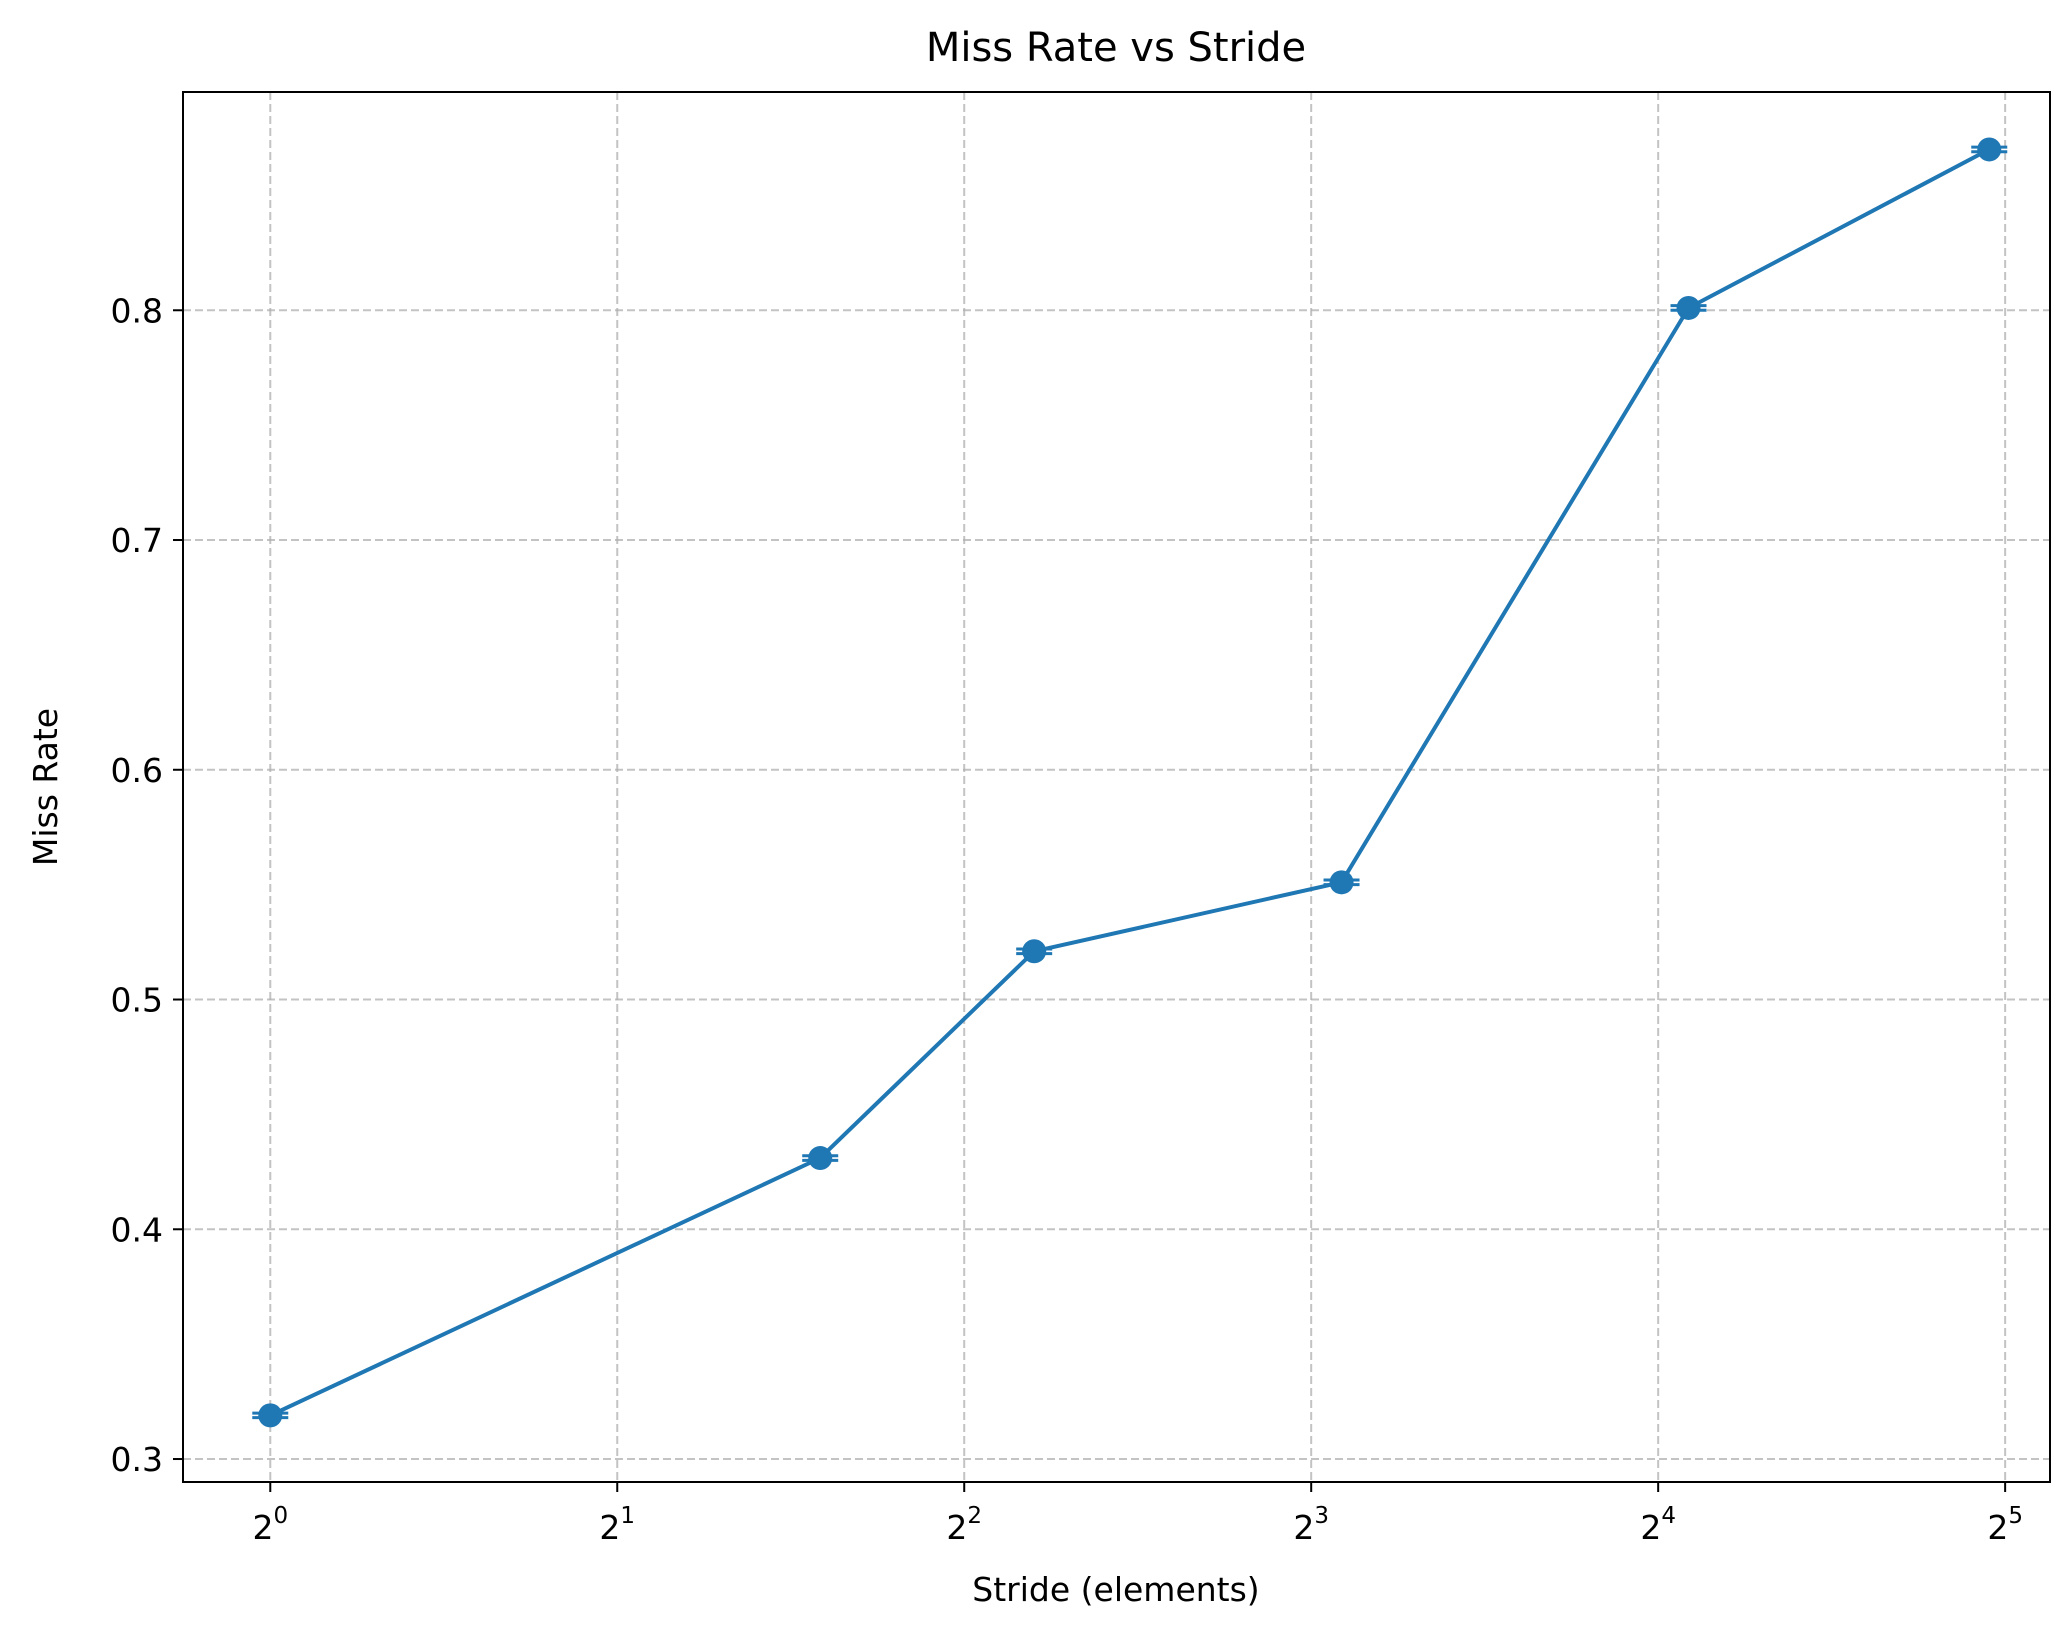 This screenshot has height=1635, width=2072. What do you see at coordinates (137, 540) in the screenshot?
I see `y-tick-label: 0.7` at bounding box center [137, 540].